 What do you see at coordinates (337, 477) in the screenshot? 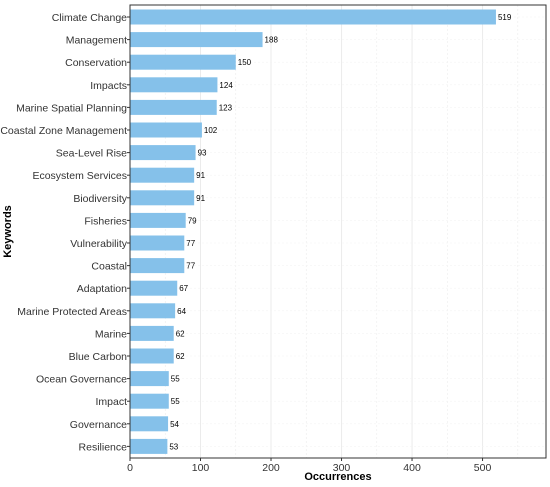
I see `x-axis-title: Occurrences` at bounding box center [337, 477].